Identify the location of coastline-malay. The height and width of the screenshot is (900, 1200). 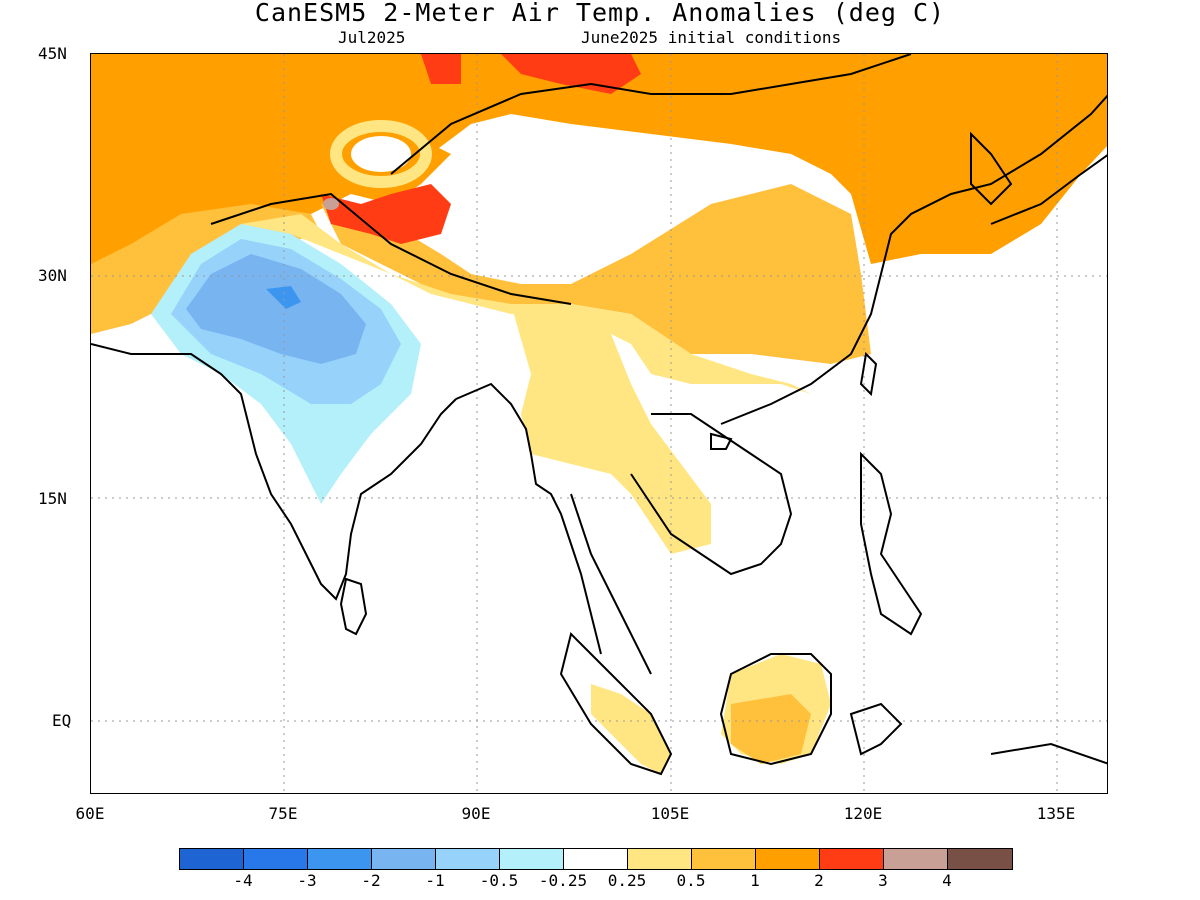
(611, 584).